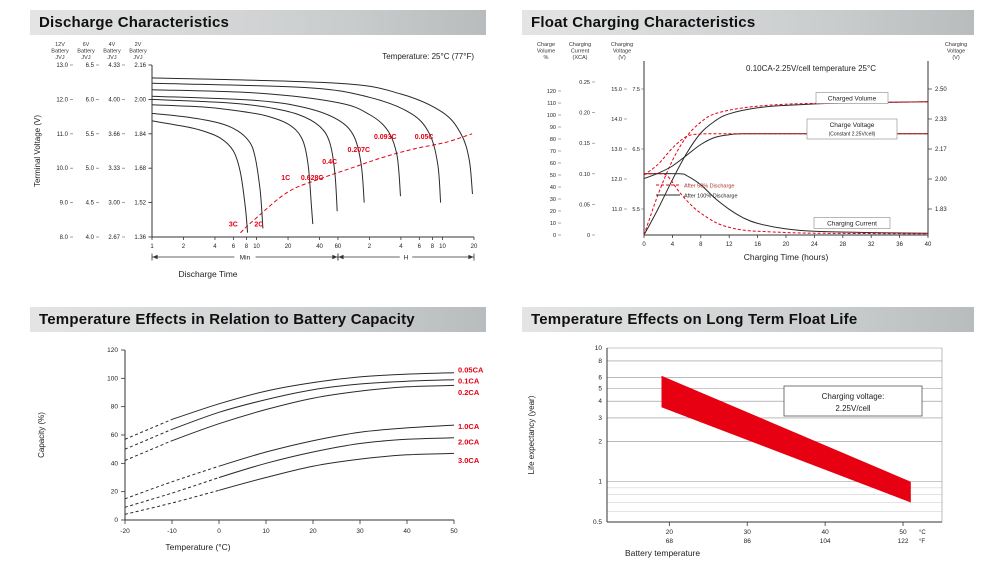  I want to click on svg-text: 5.5, so click(90, 135).